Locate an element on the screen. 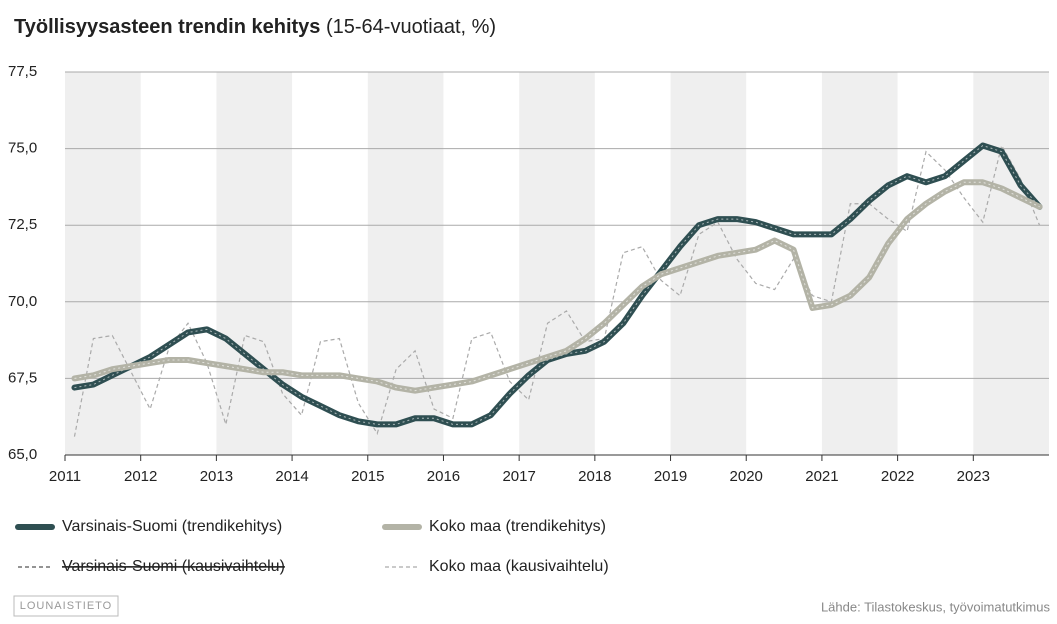 The width and height of the screenshot is (1057, 624). title: Työllisyysasteen trendin kehitys is located at coordinates (167, 27).